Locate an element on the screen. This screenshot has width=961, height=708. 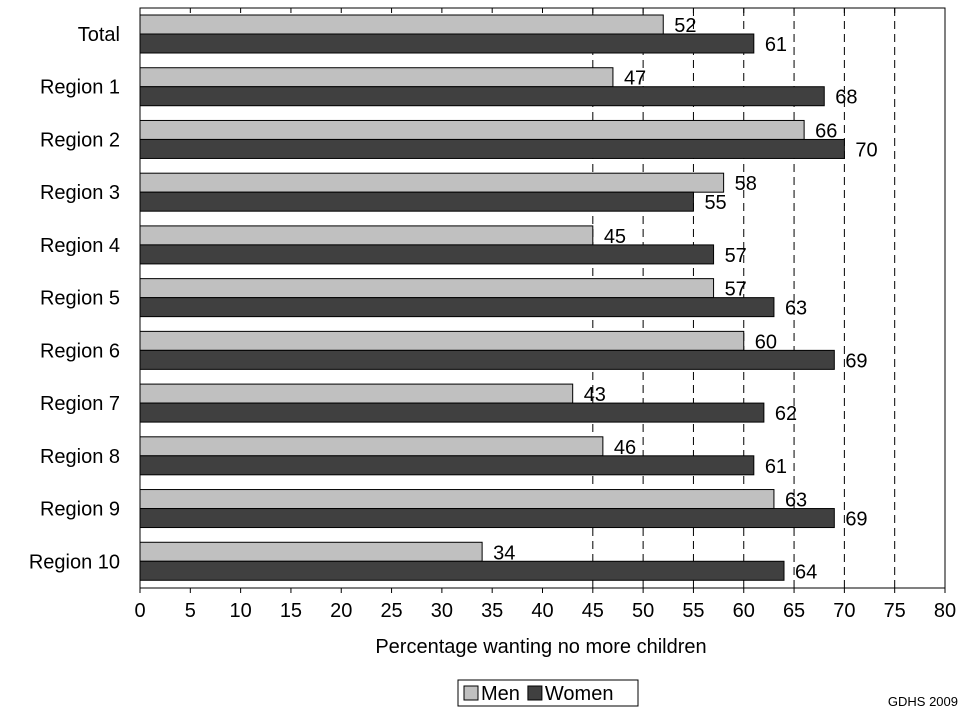
category-label: Region 10 is located at coordinates (74, 562).